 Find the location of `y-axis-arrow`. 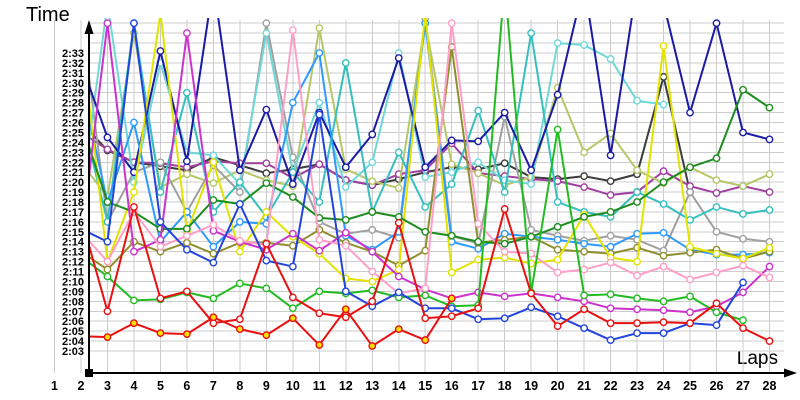

y-axis-arrow is located at coordinates (89, 27).